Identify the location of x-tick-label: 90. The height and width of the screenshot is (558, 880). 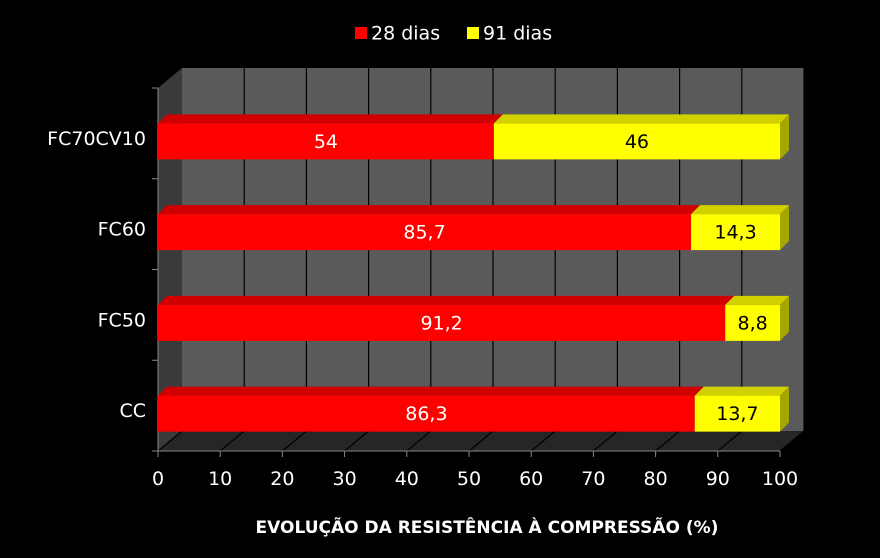
(718, 479).